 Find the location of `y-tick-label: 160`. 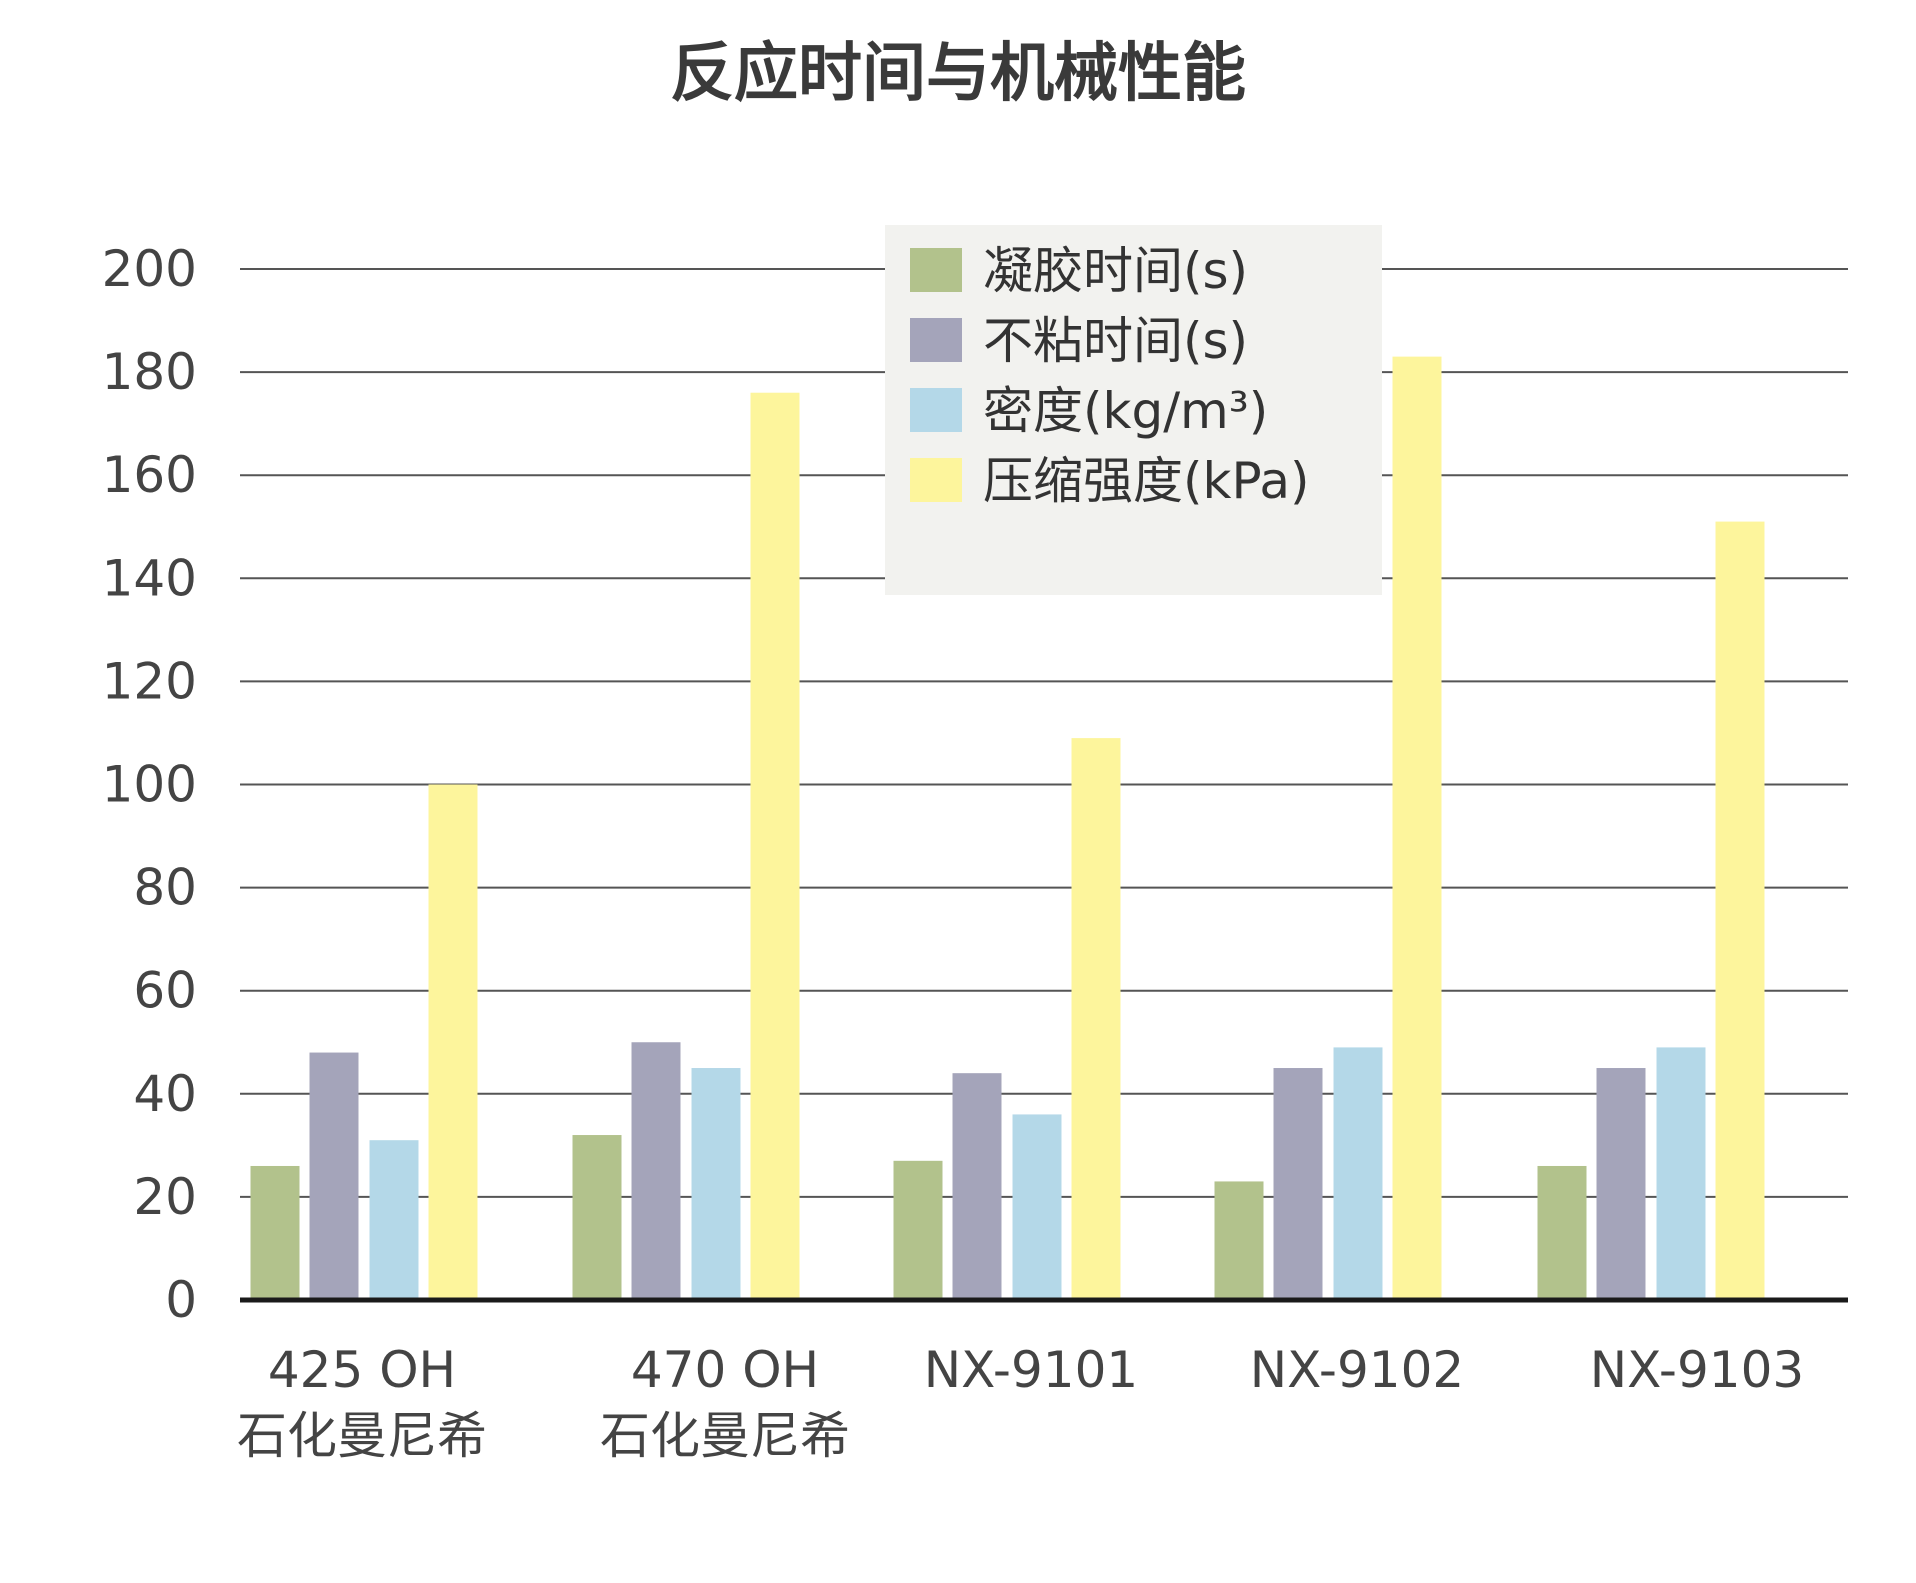

y-tick-label: 160 is located at coordinates (149, 475).